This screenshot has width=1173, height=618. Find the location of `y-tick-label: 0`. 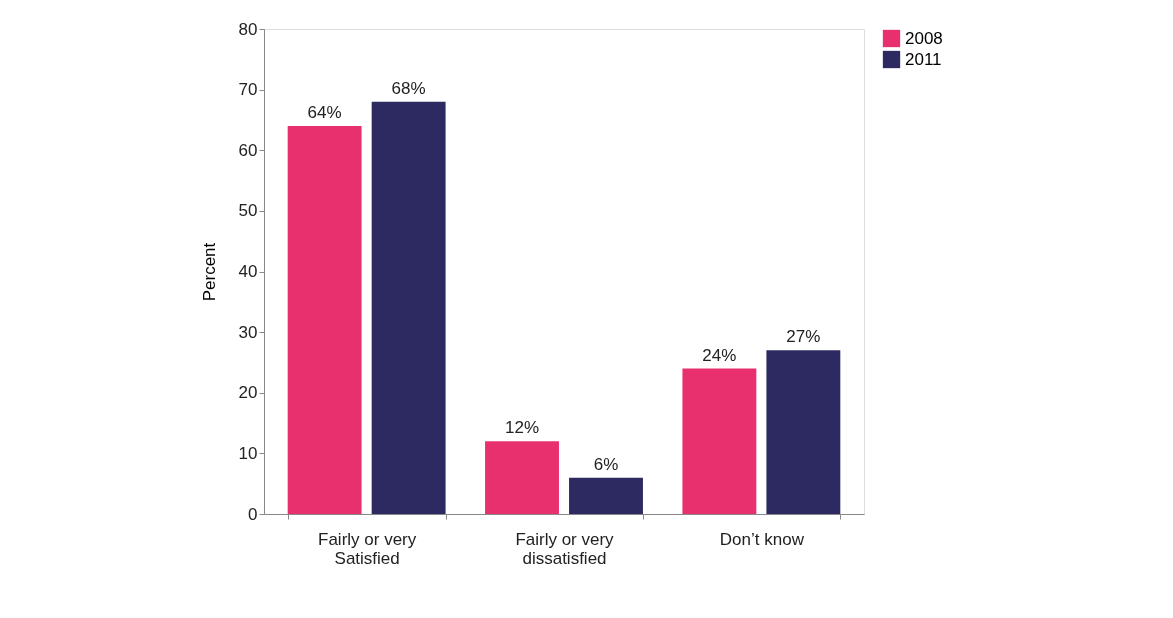

y-tick-label: 0 is located at coordinates (253, 514).